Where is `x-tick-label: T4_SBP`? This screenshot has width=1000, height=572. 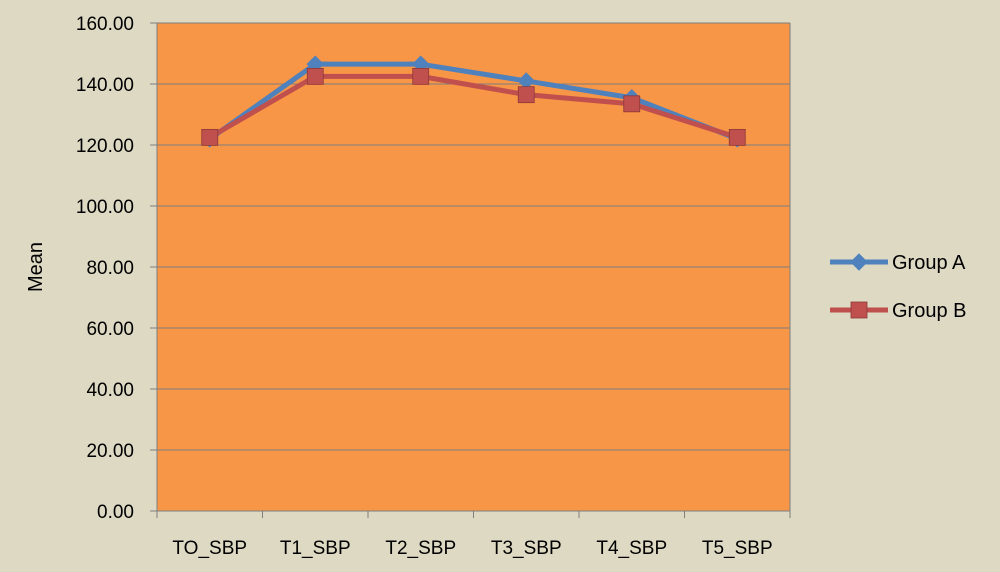
x-tick-label: T4_SBP is located at coordinates (631, 548).